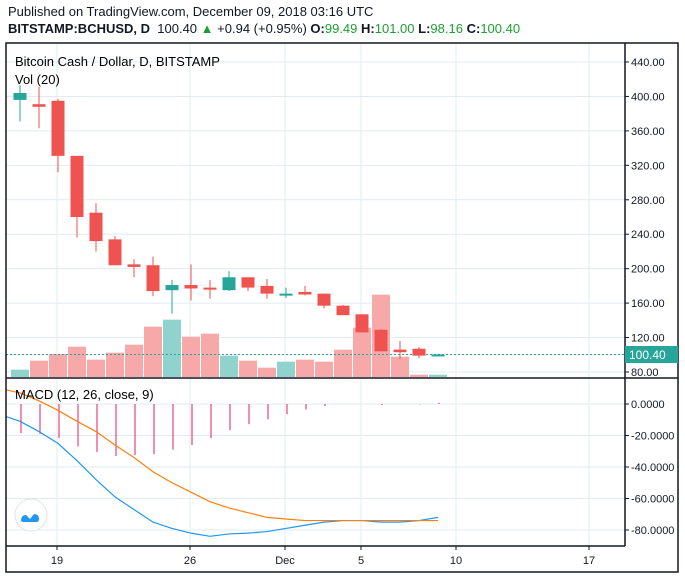  What do you see at coordinates (456, 561) in the screenshot?
I see `x-tick-label: 10` at bounding box center [456, 561].